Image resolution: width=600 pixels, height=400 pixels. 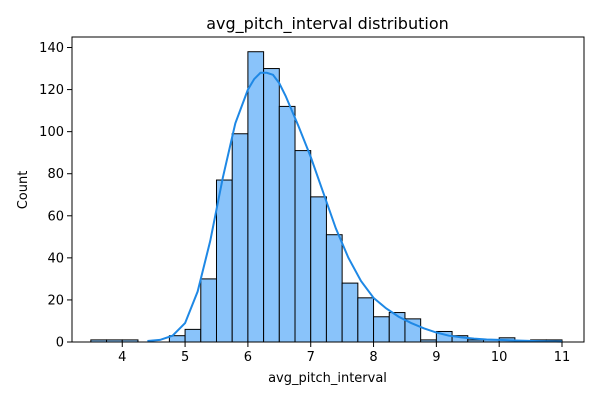 What do you see at coordinates (311, 357) in the screenshot?
I see `x-tick-label: 7` at bounding box center [311, 357].